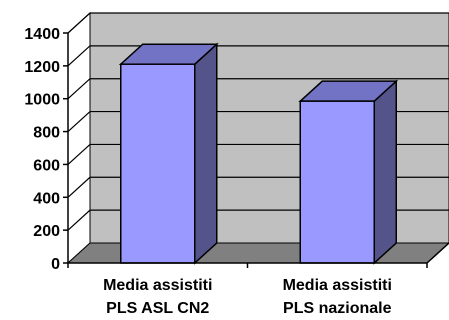 The image size is (449, 320). Describe the element at coordinates (46, 231) in the screenshot. I see `y-tick-label: 200` at that location.